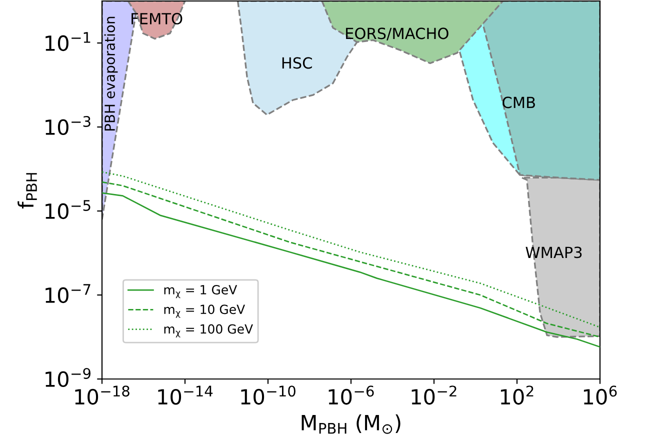  I want to click on series-label: HSC, so click(297, 63).